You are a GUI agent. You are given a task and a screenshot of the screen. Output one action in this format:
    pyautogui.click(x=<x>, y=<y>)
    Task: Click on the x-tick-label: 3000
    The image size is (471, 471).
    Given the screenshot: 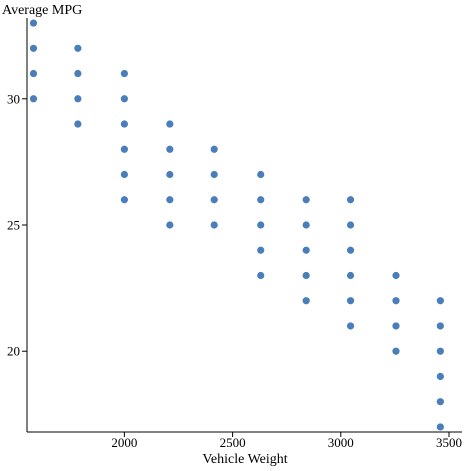 What is the action you would take?
    pyautogui.click(x=341, y=442)
    